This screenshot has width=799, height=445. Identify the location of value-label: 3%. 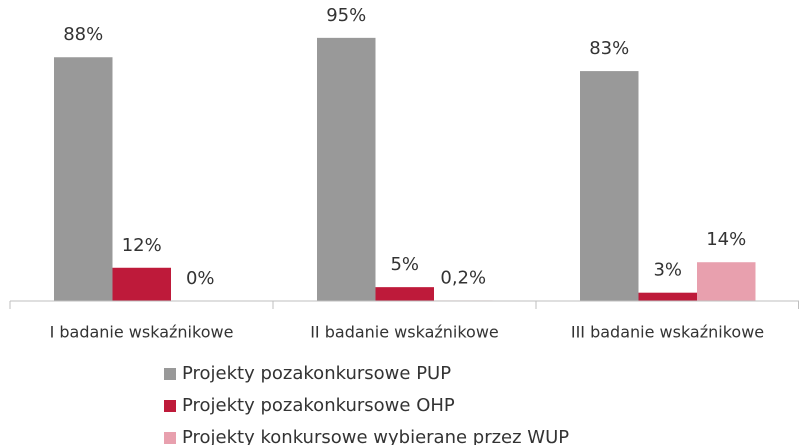
(667, 270).